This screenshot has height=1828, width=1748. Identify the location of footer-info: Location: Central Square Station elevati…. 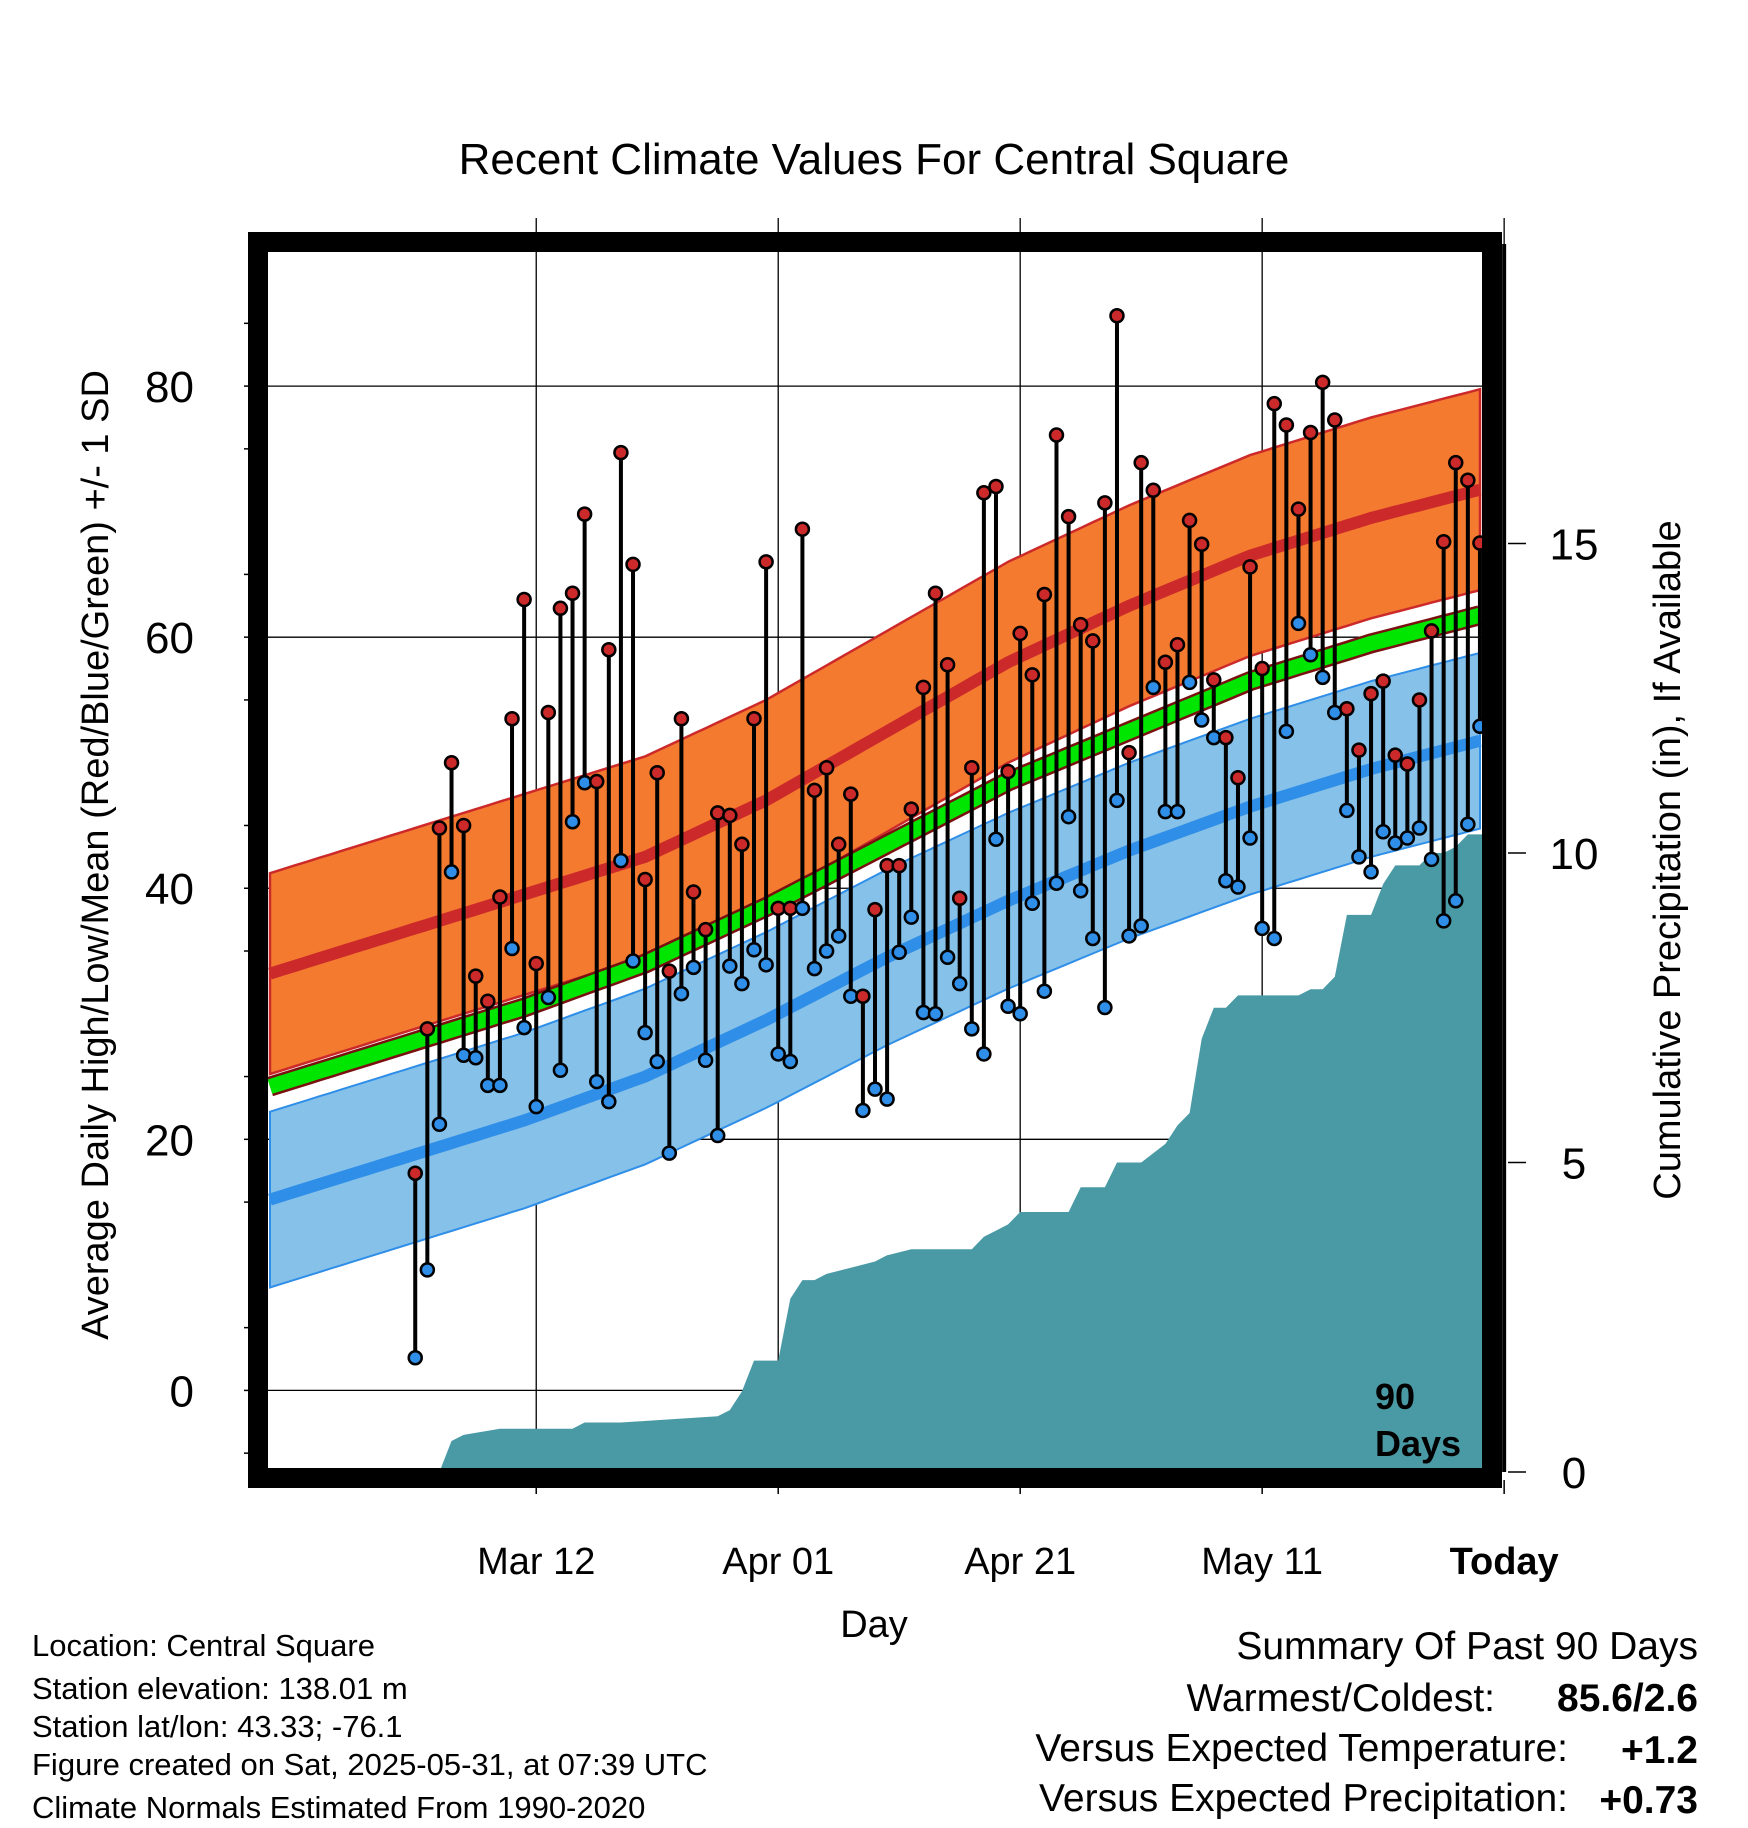
(370, 1726).